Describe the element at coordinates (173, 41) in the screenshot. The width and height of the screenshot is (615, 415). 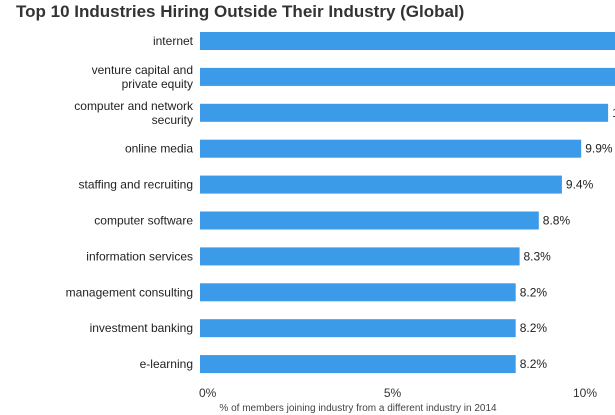
I see `category-label-internet: internet` at that location.